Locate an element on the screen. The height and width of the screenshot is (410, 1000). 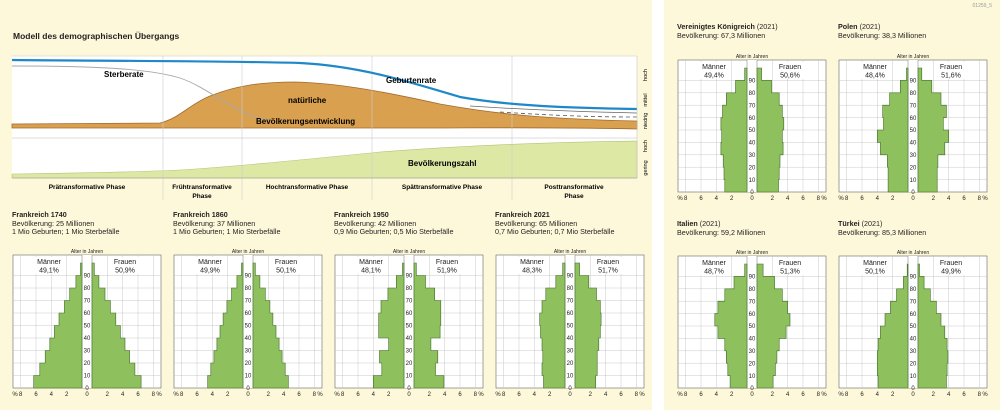
phase-label-5a: Posttransformative is located at coordinates (574, 187).